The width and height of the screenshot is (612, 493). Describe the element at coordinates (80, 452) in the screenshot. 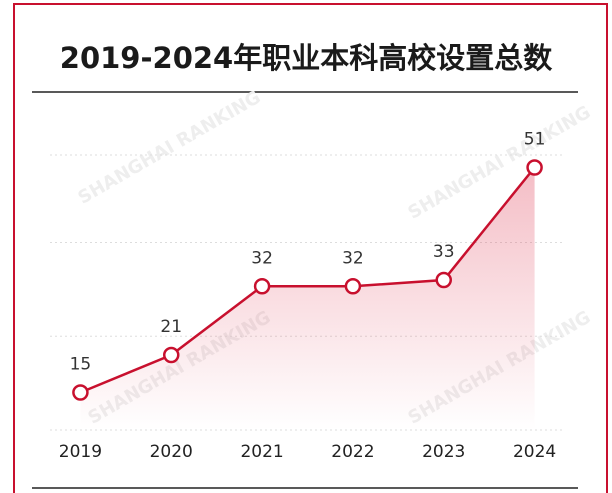

I see `x-tick-label: 2019` at that location.